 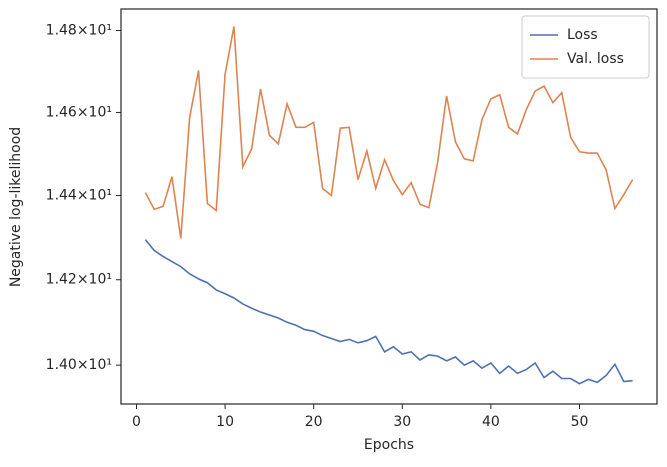 What do you see at coordinates (595, 59) in the screenshot?
I see `legend-label: Val. loss` at bounding box center [595, 59].